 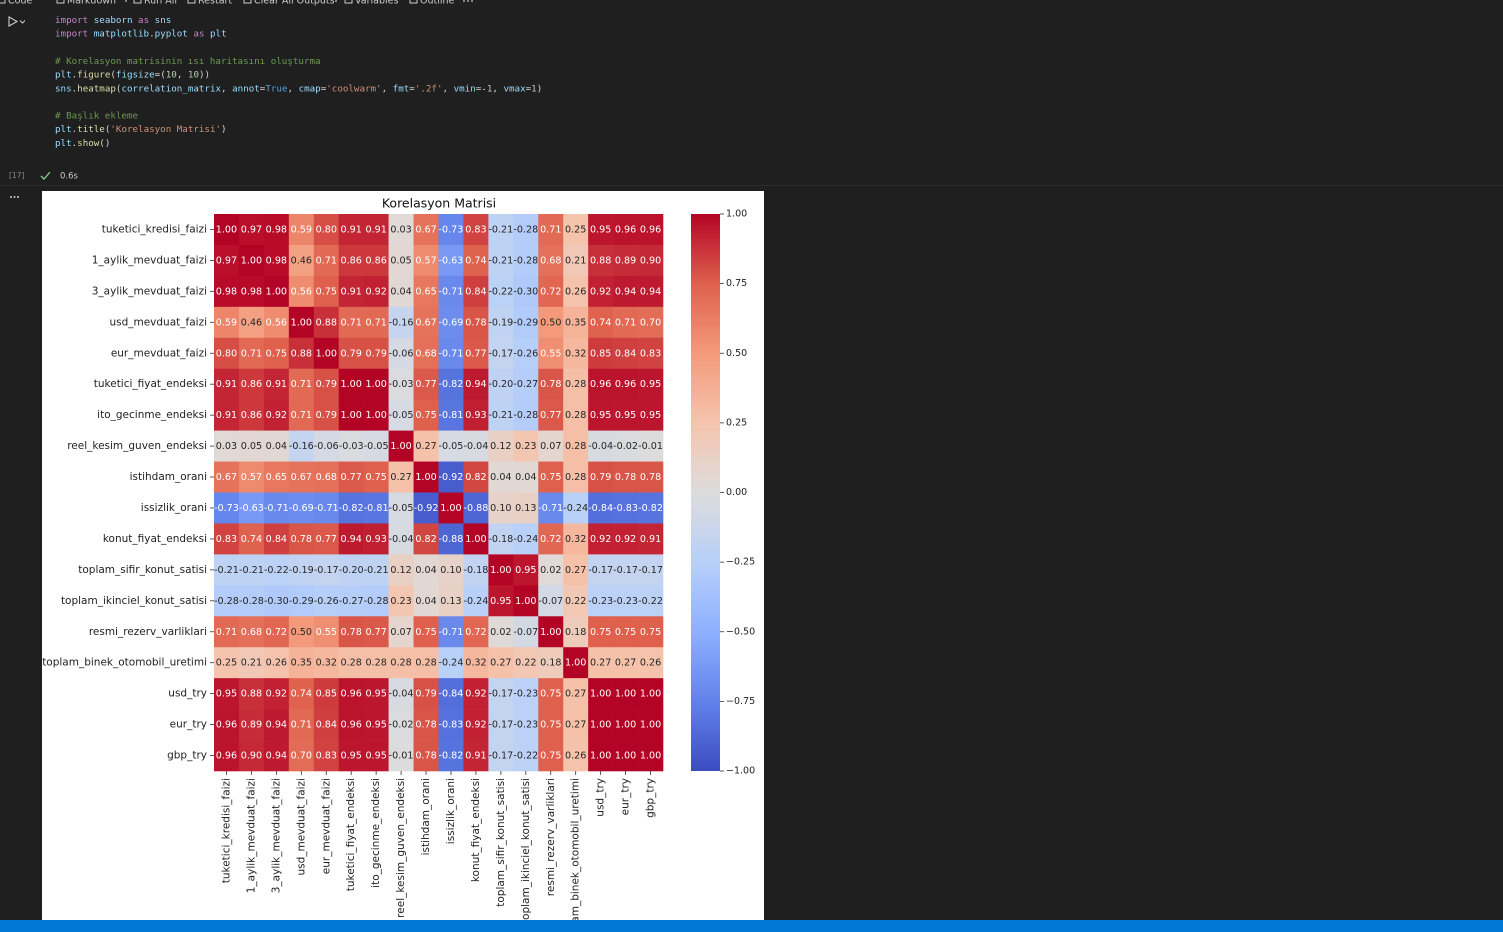 What do you see at coordinates (376, 3) in the screenshot?
I see `toolbar-item: Variables` at bounding box center [376, 3].